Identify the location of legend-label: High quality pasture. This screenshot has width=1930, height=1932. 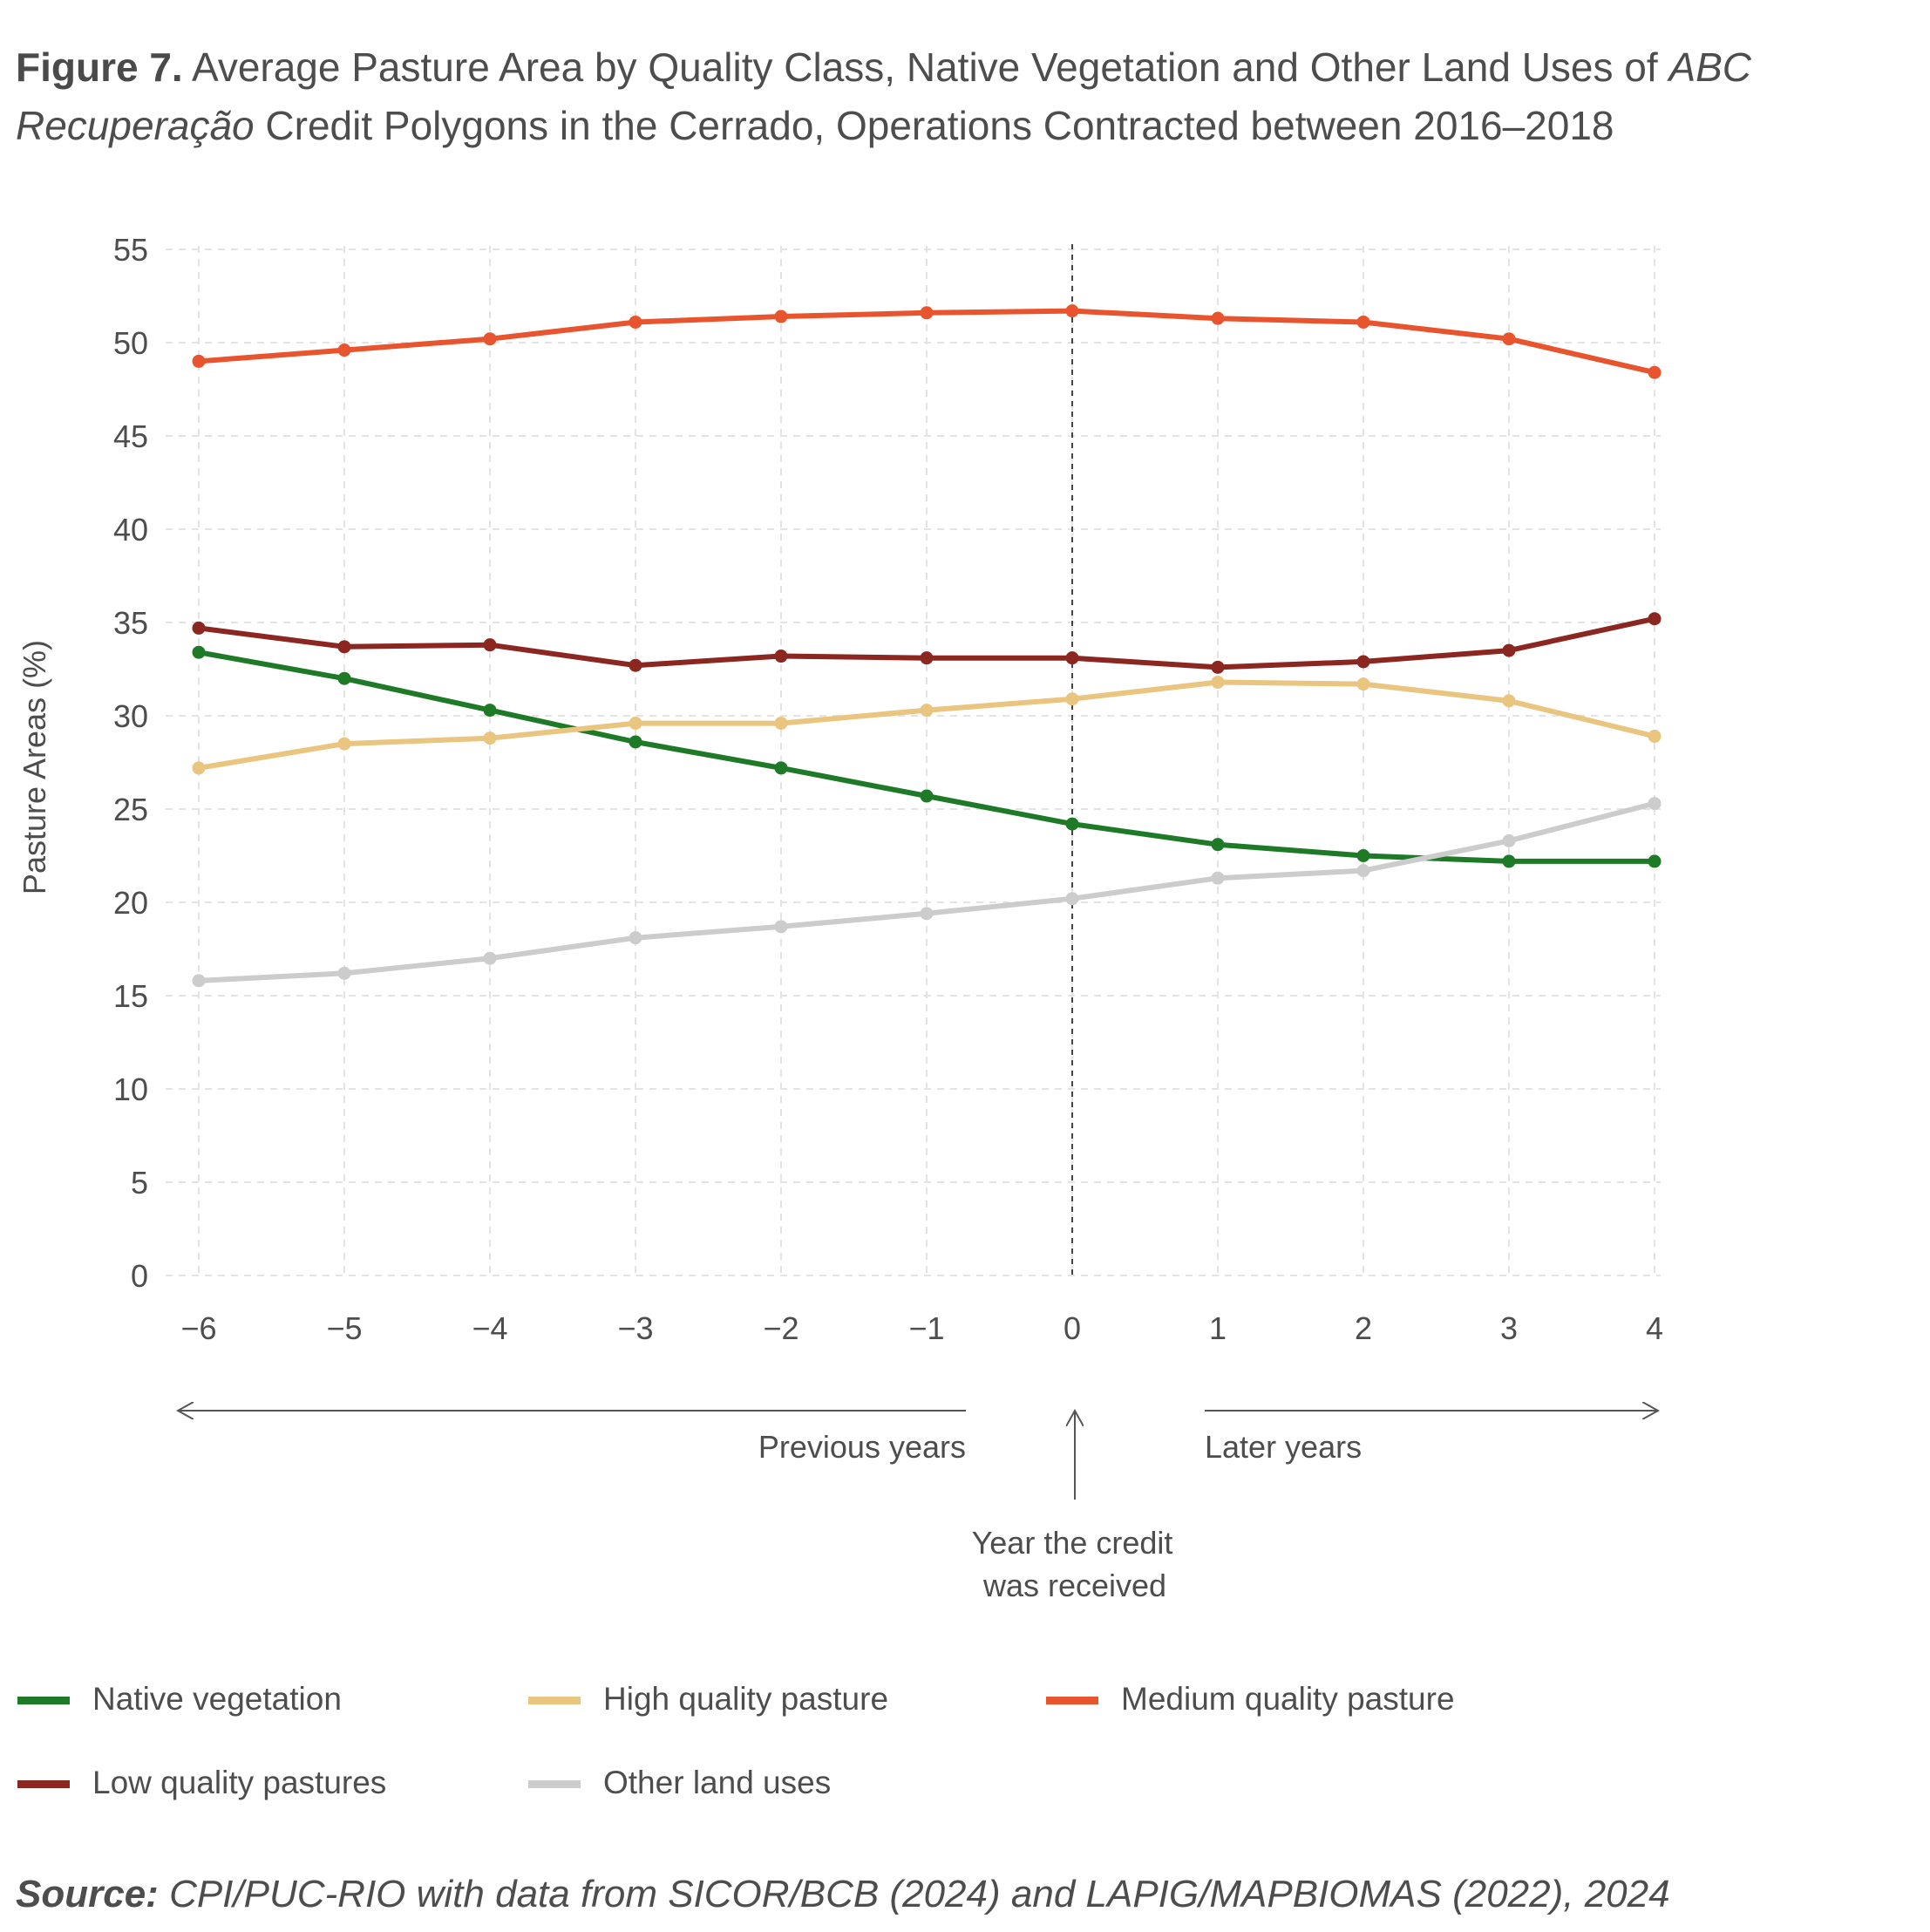
(746, 1699).